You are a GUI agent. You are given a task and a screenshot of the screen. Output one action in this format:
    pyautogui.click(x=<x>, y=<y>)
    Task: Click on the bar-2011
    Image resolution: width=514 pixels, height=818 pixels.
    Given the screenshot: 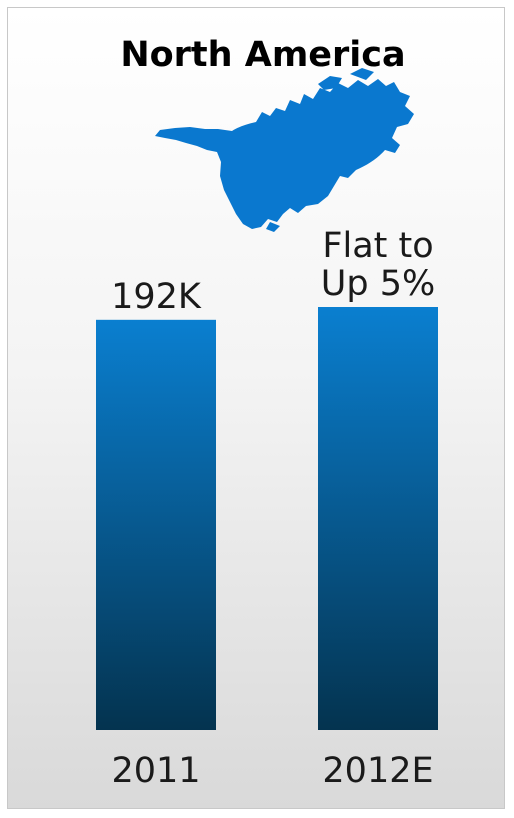 What is the action you would take?
    pyautogui.click(x=156, y=524)
    